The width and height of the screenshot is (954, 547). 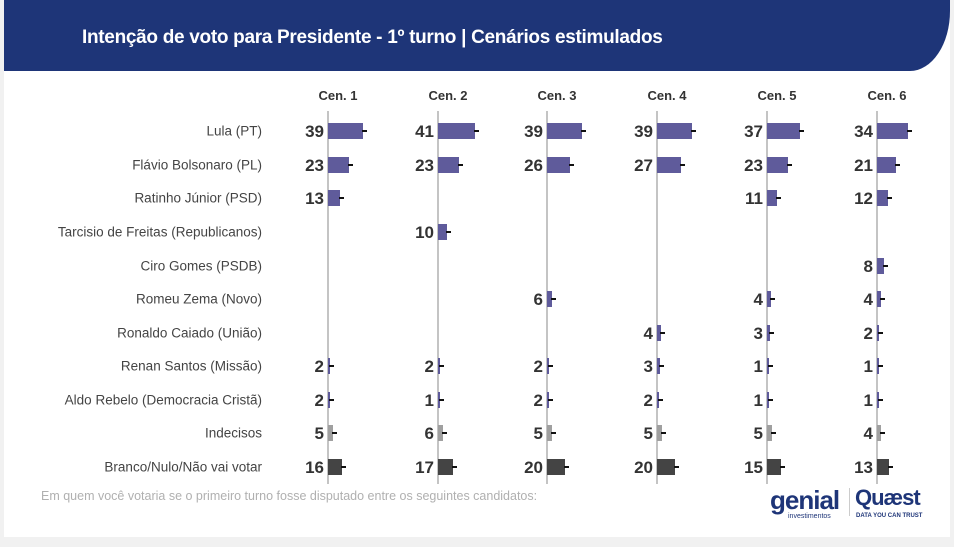 What do you see at coordinates (888, 497) in the screenshot?
I see `quaest-logo-text: Quæst` at bounding box center [888, 497].